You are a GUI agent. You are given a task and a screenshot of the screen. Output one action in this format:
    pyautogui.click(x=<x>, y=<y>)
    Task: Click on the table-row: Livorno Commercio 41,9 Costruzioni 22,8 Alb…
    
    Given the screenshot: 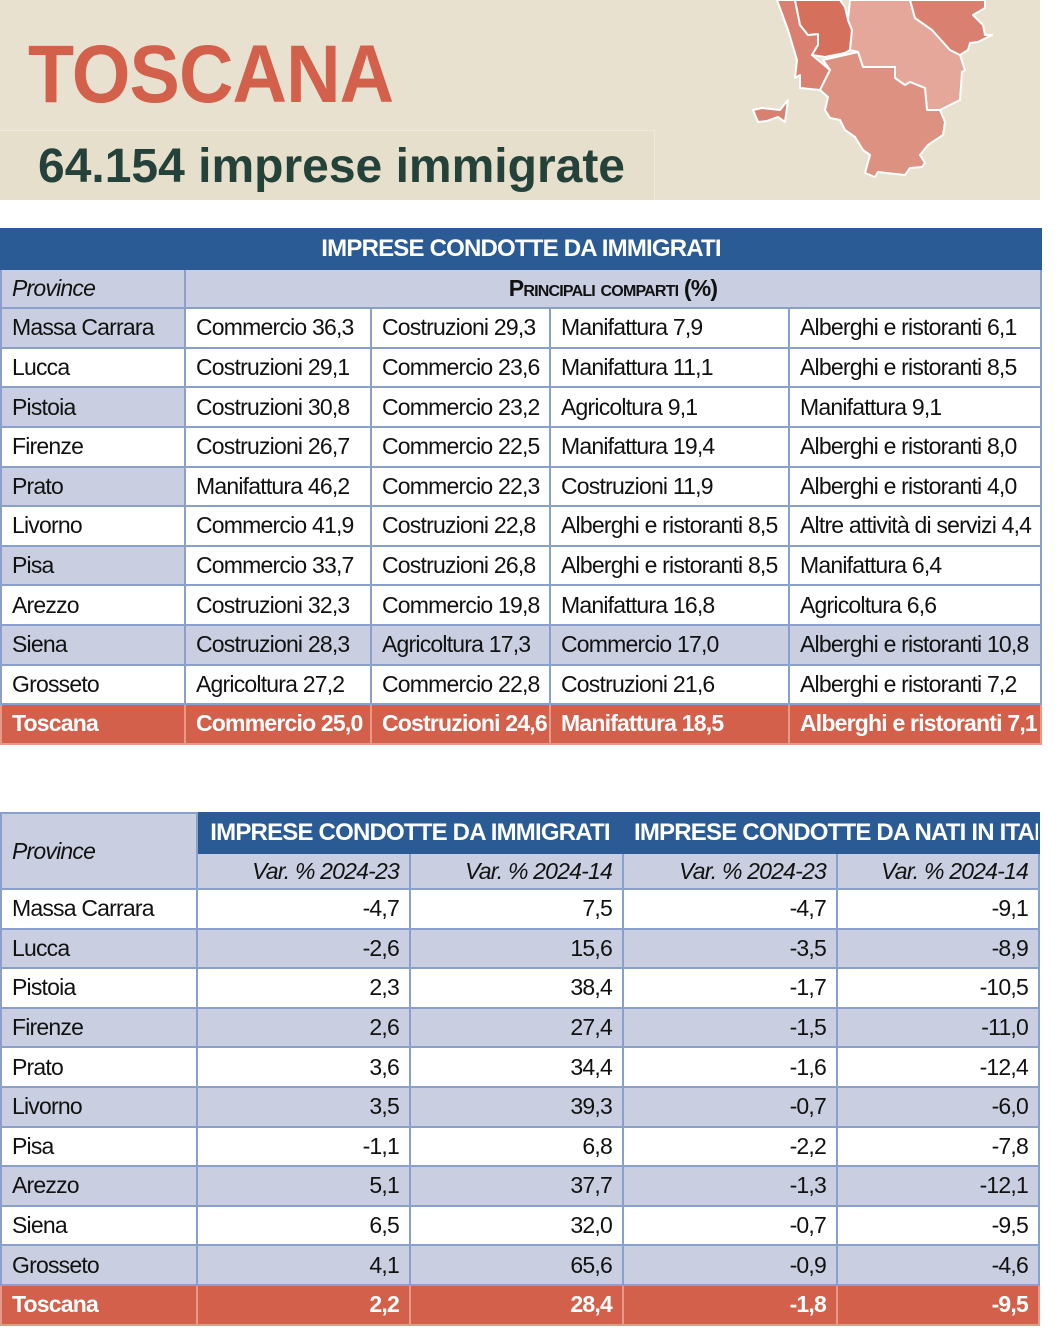 What is the action you would take?
    pyautogui.click(x=521, y=526)
    